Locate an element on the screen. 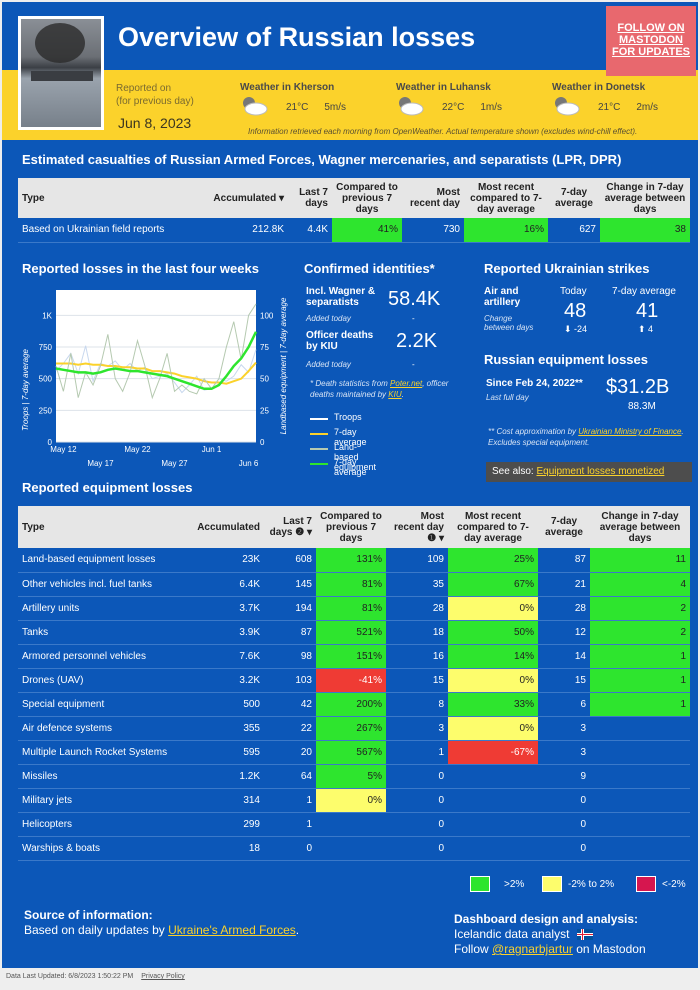 This screenshot has width=700, height=990. x-tick-label: Jun 1 is located at coordinates (212, 449).